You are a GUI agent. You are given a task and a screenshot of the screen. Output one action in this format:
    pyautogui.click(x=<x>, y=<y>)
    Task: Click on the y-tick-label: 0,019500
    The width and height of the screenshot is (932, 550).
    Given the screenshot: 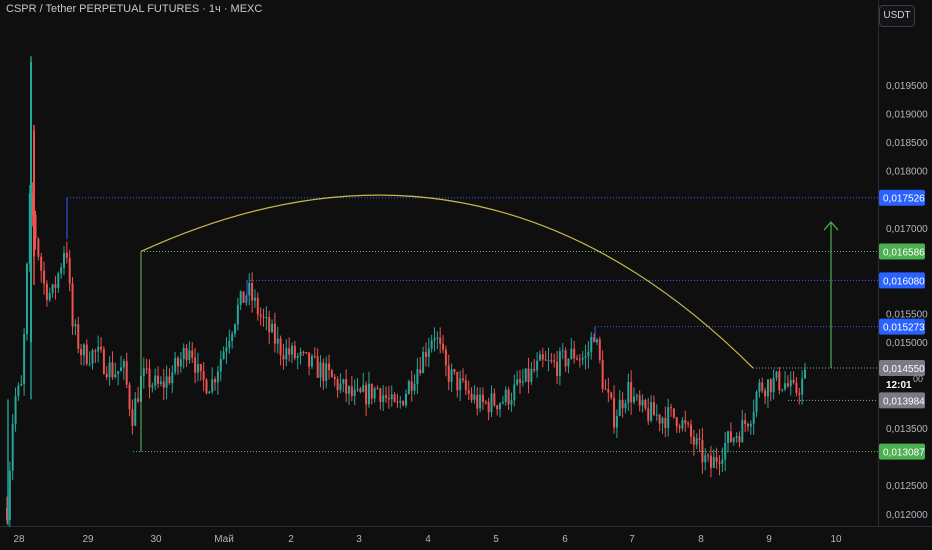 What is the action you would take?
    pyautogui.click(x=907, y=86)
    